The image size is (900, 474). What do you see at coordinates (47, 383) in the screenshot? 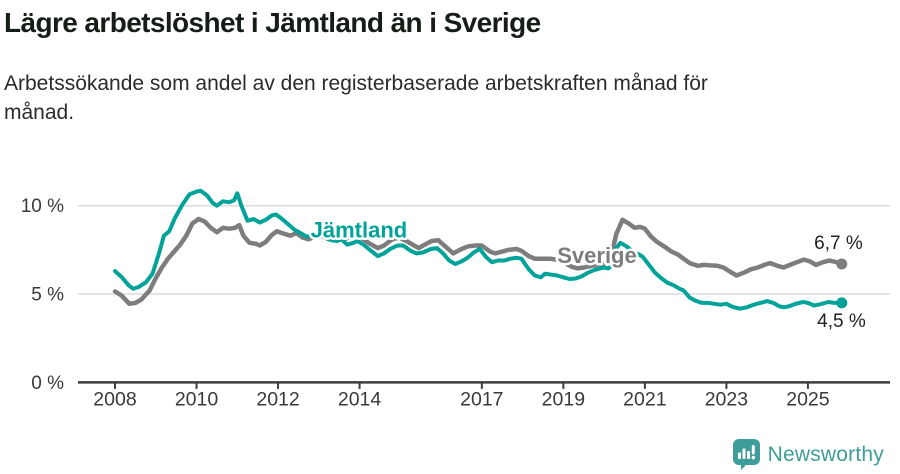
I see `y-tick-label: 0 %` at bounding box center [47, 383].